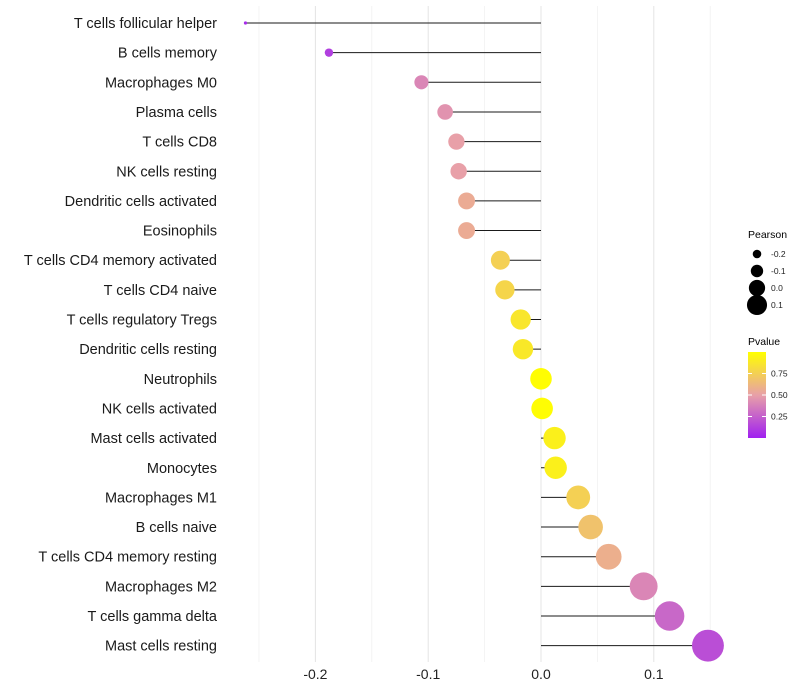  What do you see at coordinates (161, 647) in the screenshot?
I see `y-category-label: Mast cells resting` at bounding box center [161, 647].